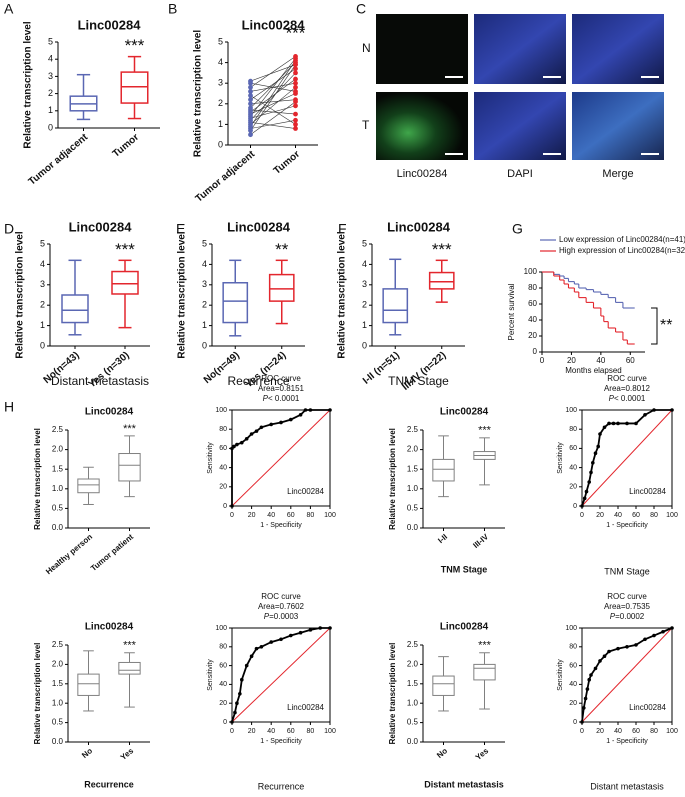 This screenshot has width=685, height=797. What do you see at coordinates (517, 229) in the screenshot?
I see `panel-label: G` at bounding box center [517, 229].